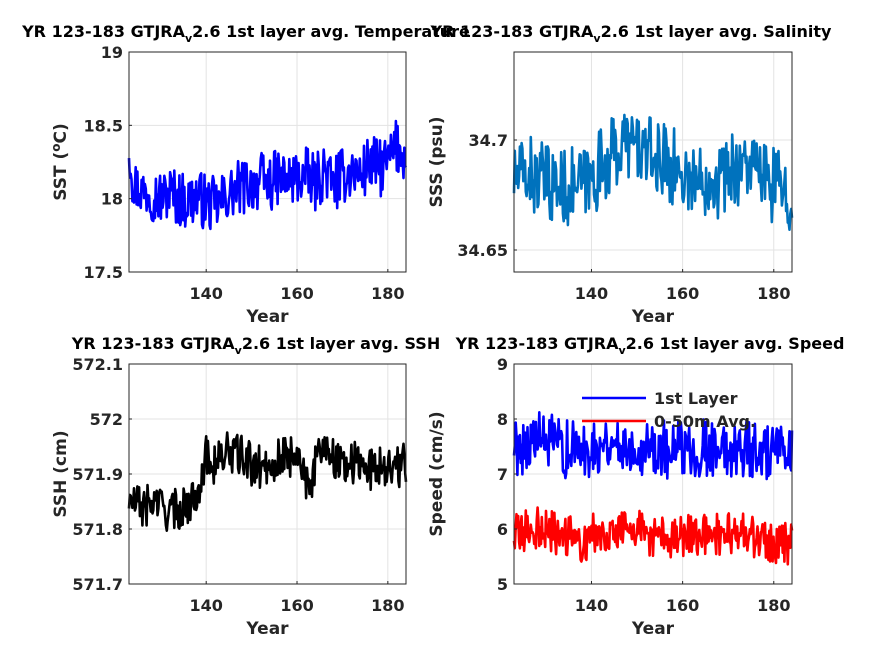 The image size is (875, 656). Describe the element at coordinates (296, 605) in the screenshot. I see `chart-3-x-tick-label: 160` at that location.